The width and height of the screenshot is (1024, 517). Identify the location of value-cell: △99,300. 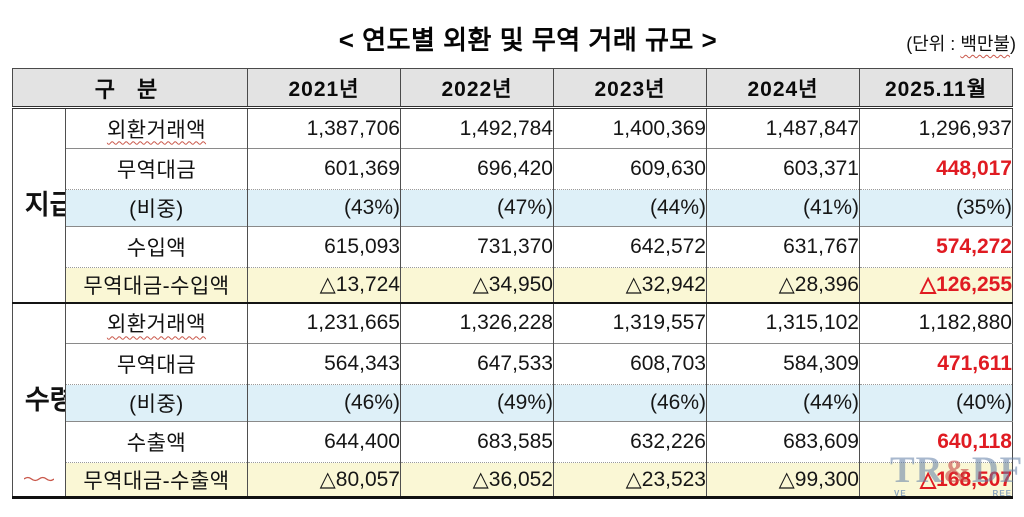
(783, 480).